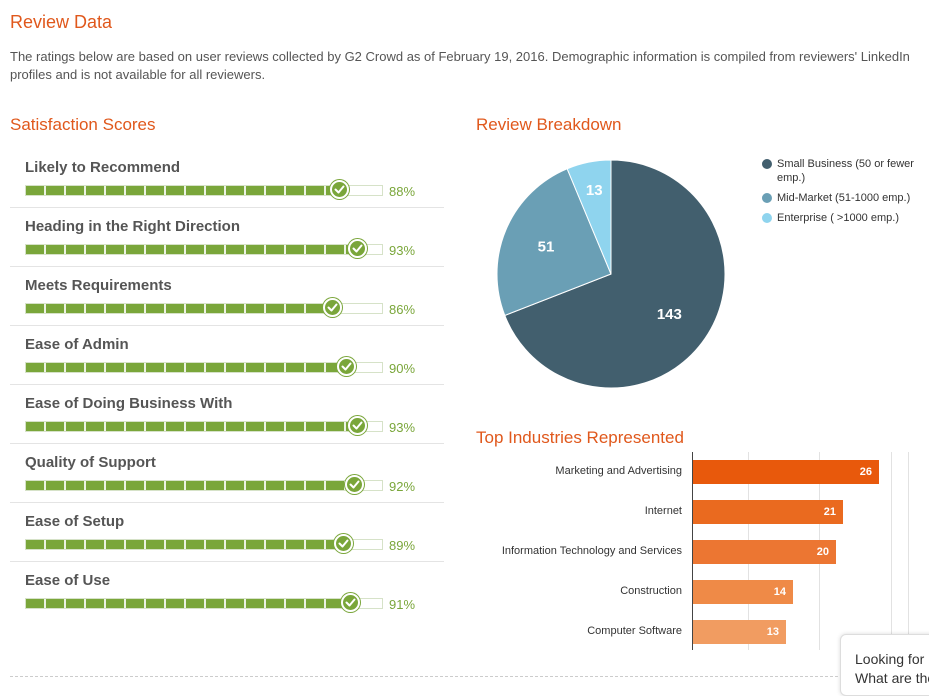 This screenshot has width=929, height=696. Describe the element at coordinates (402, 368) in the screenshot. I see `score-percent: 90%` at that location.